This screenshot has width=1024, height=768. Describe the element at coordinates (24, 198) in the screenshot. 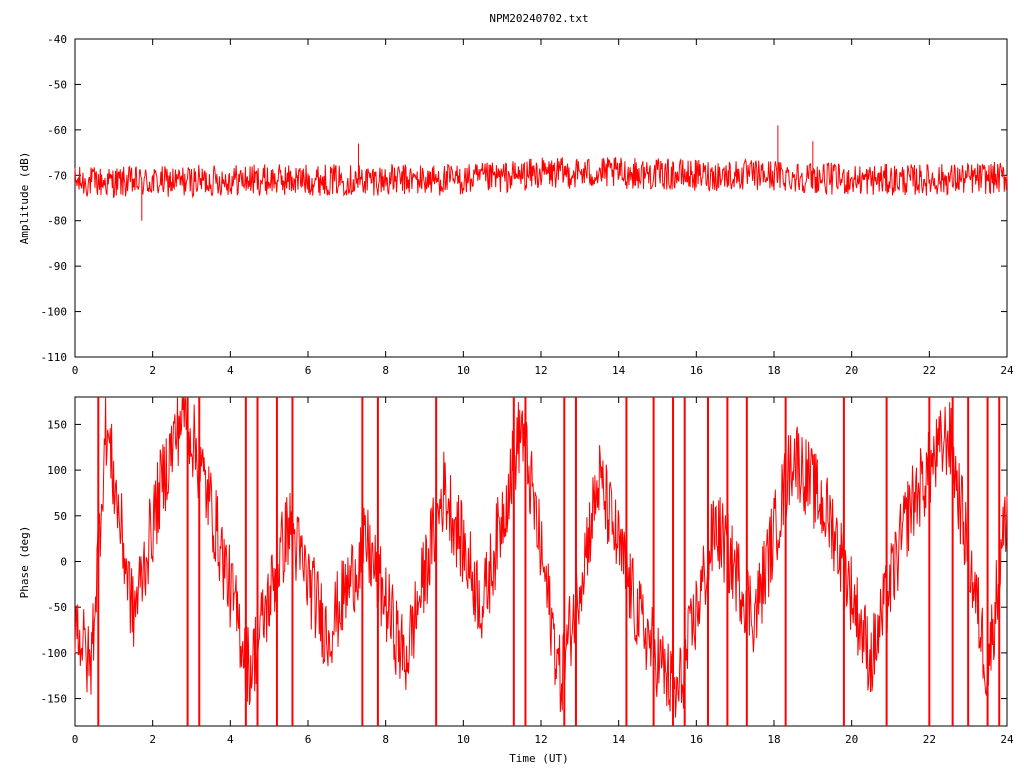

I see `amplitude-axis-label: Amplitude (dB)` at that location.